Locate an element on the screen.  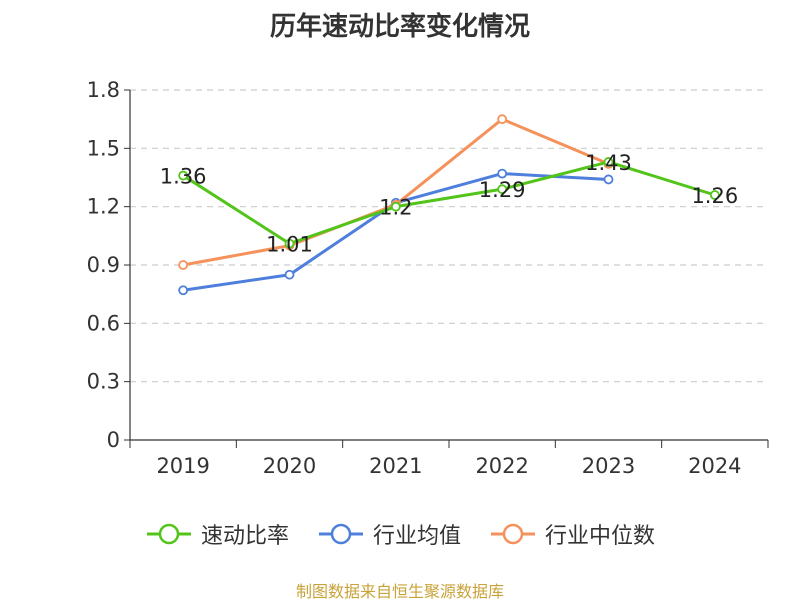
data-label: 1.26 is located at coordinates (714, 196).